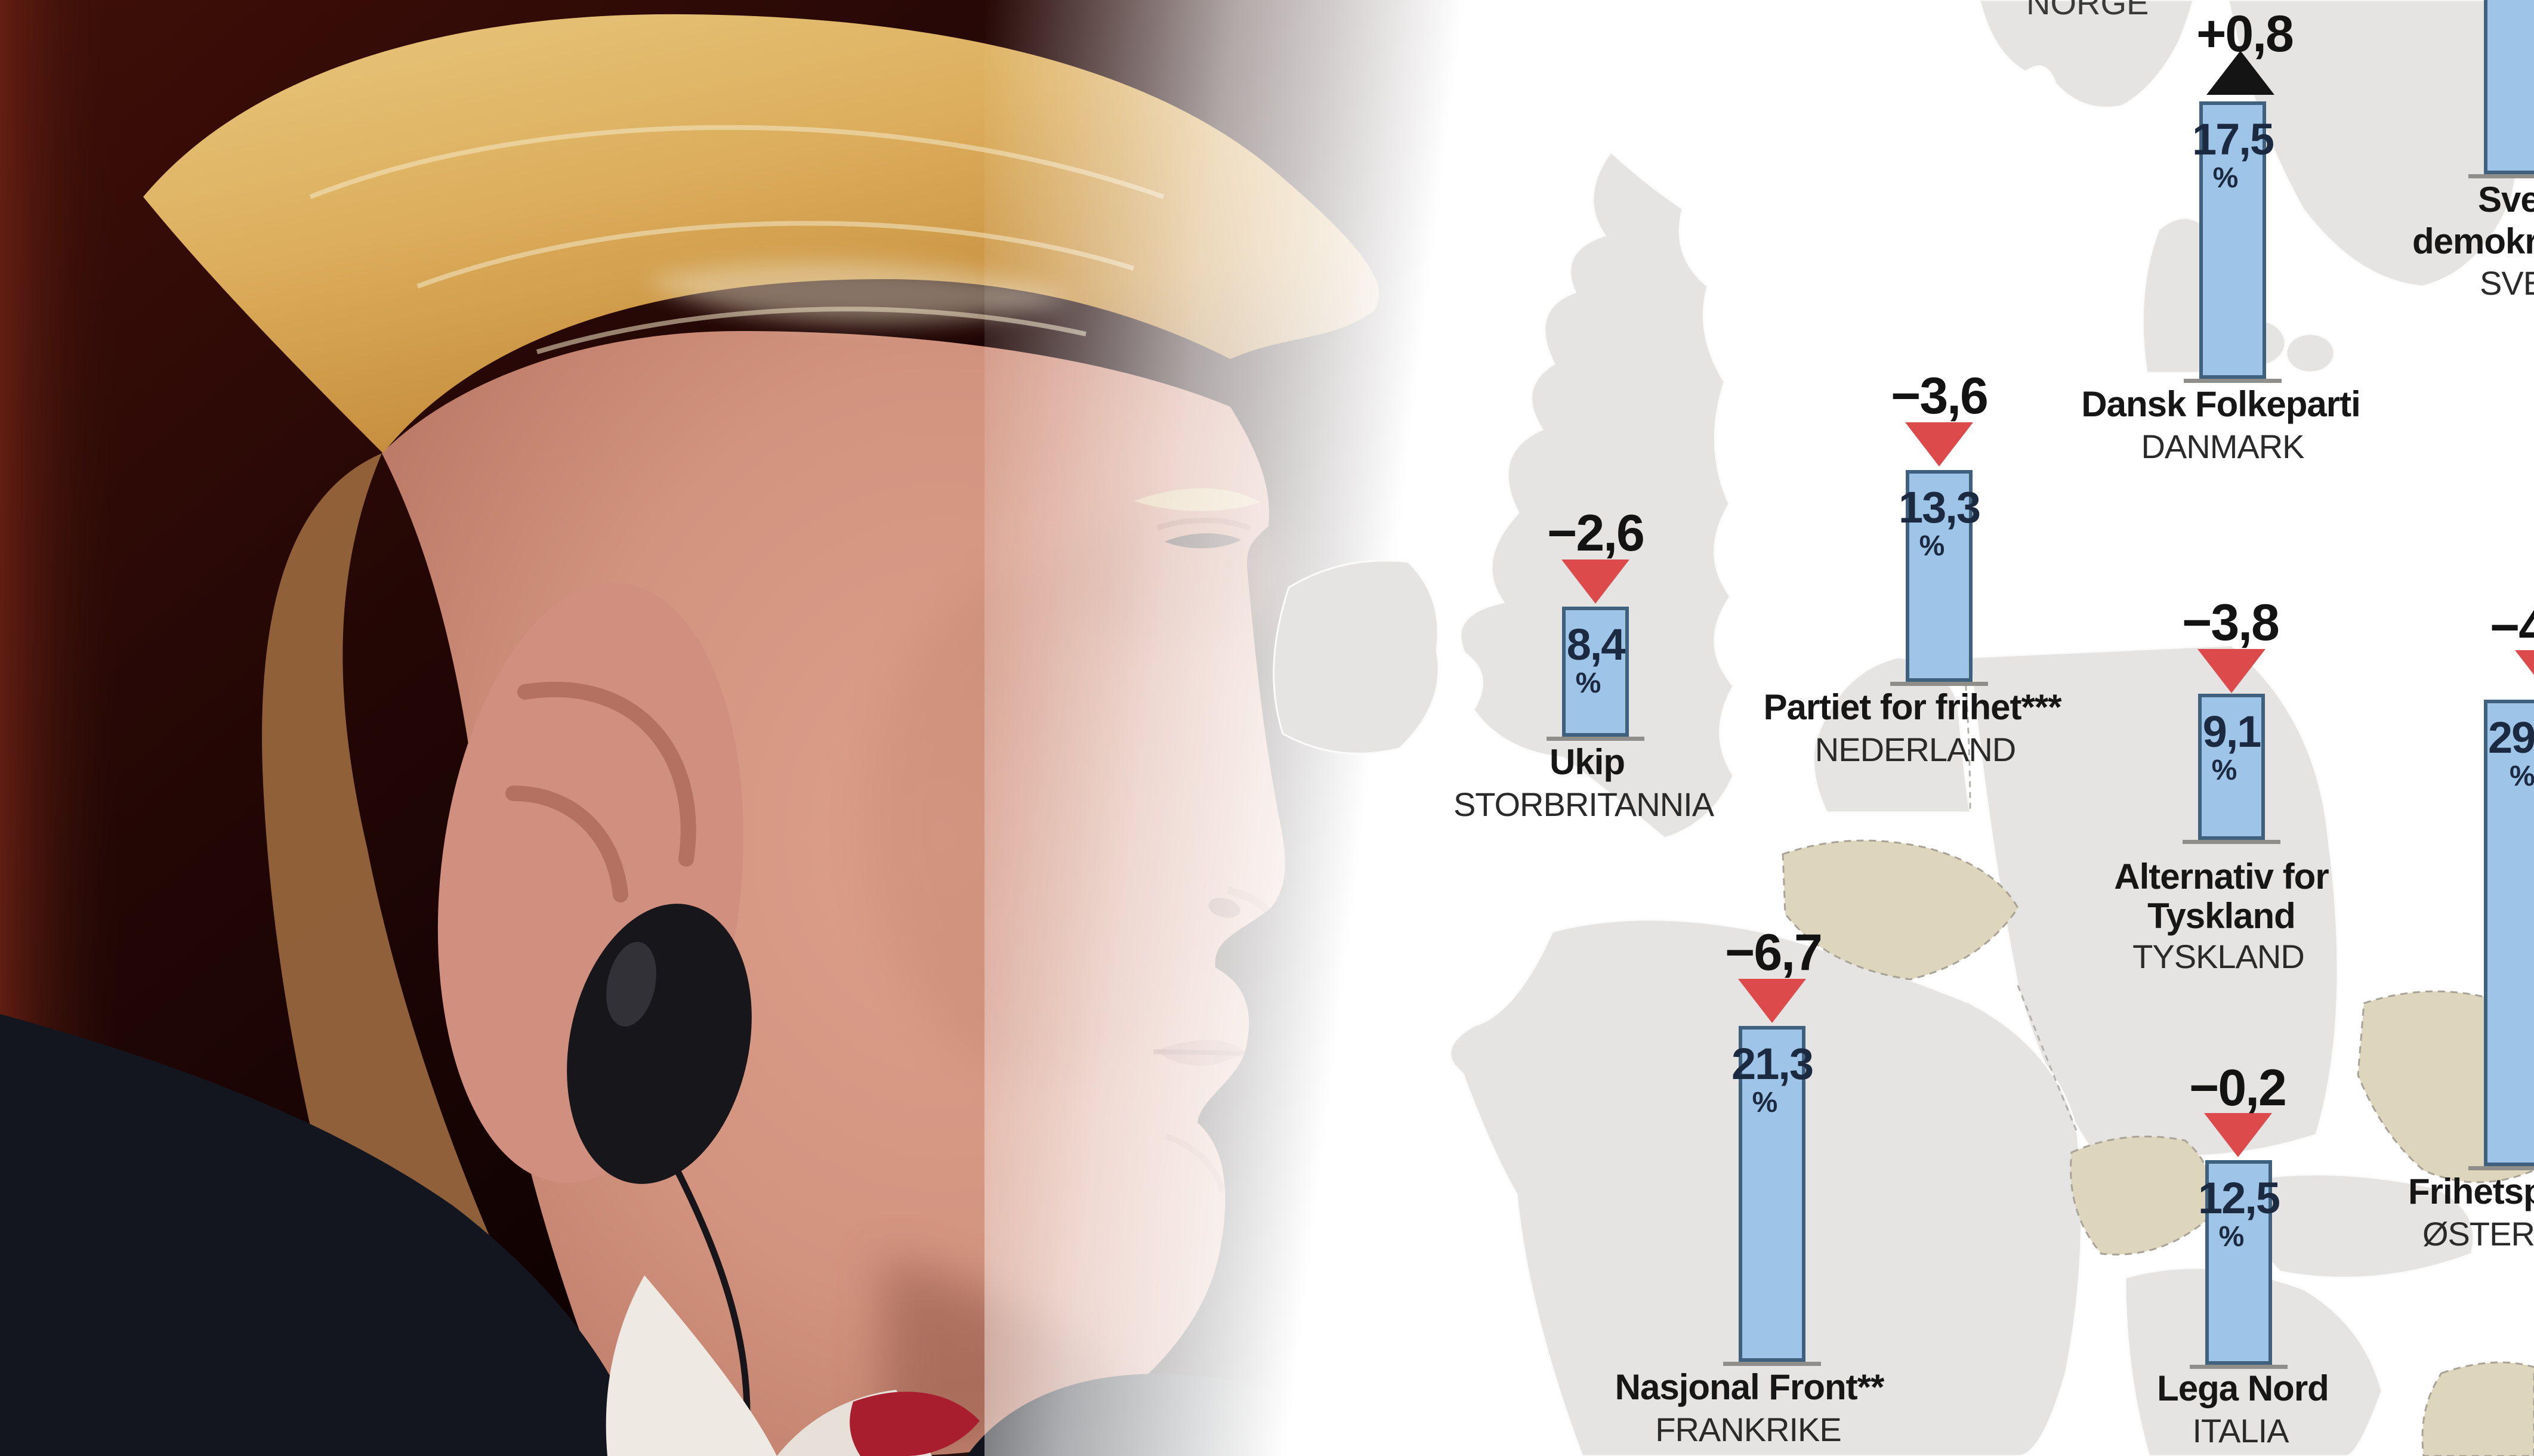  What do you see at coordinates (1748, 1429) in the screenshot?
I see `country-label: FRANKRIKE` at bounding box center [1748, 1429].